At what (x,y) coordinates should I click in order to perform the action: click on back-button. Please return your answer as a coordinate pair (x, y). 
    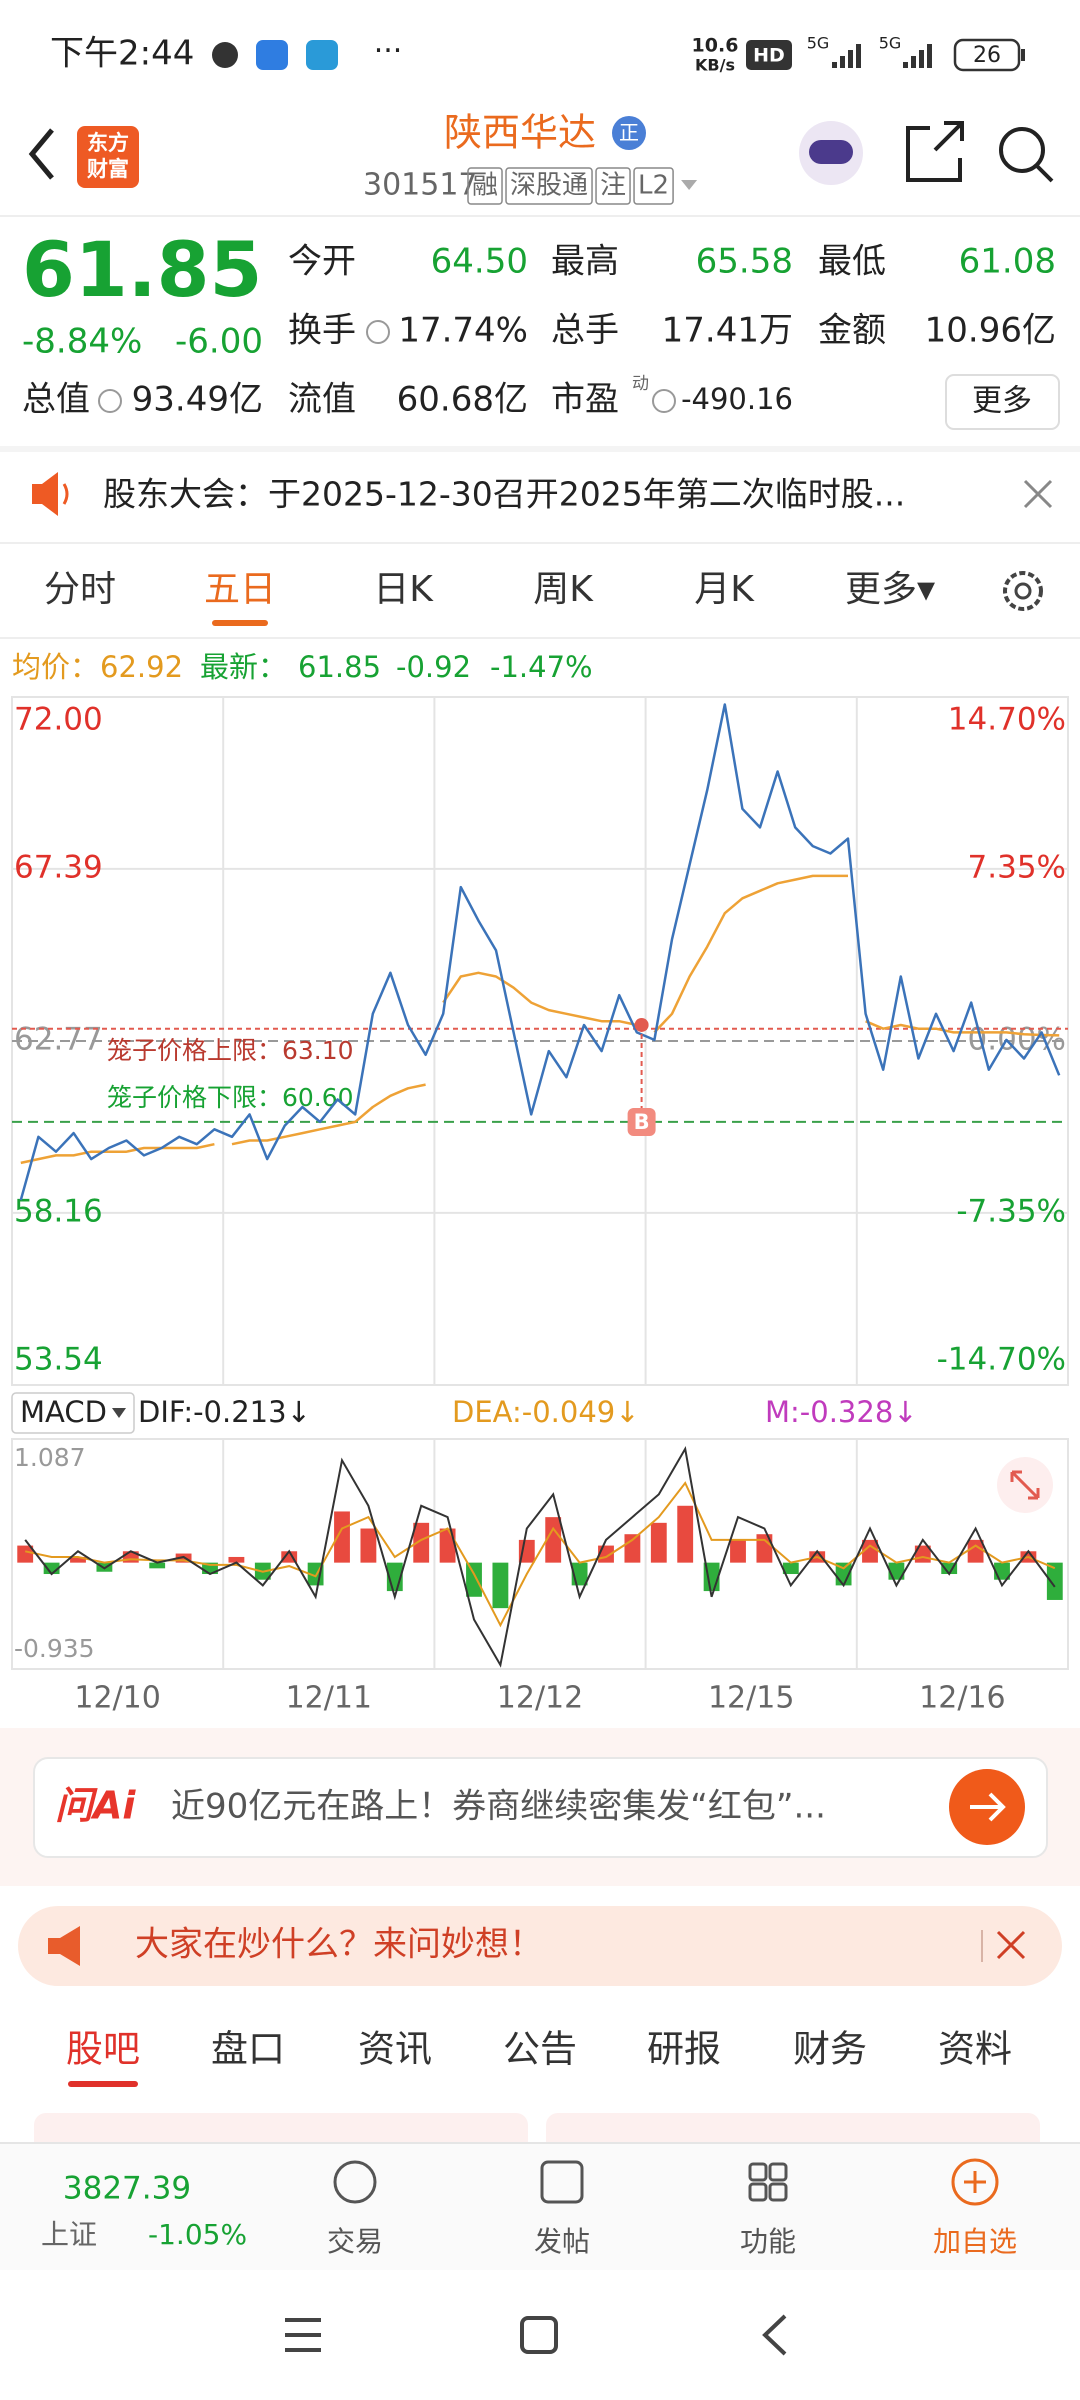
    Looking at the image, I should click on (41, 154).